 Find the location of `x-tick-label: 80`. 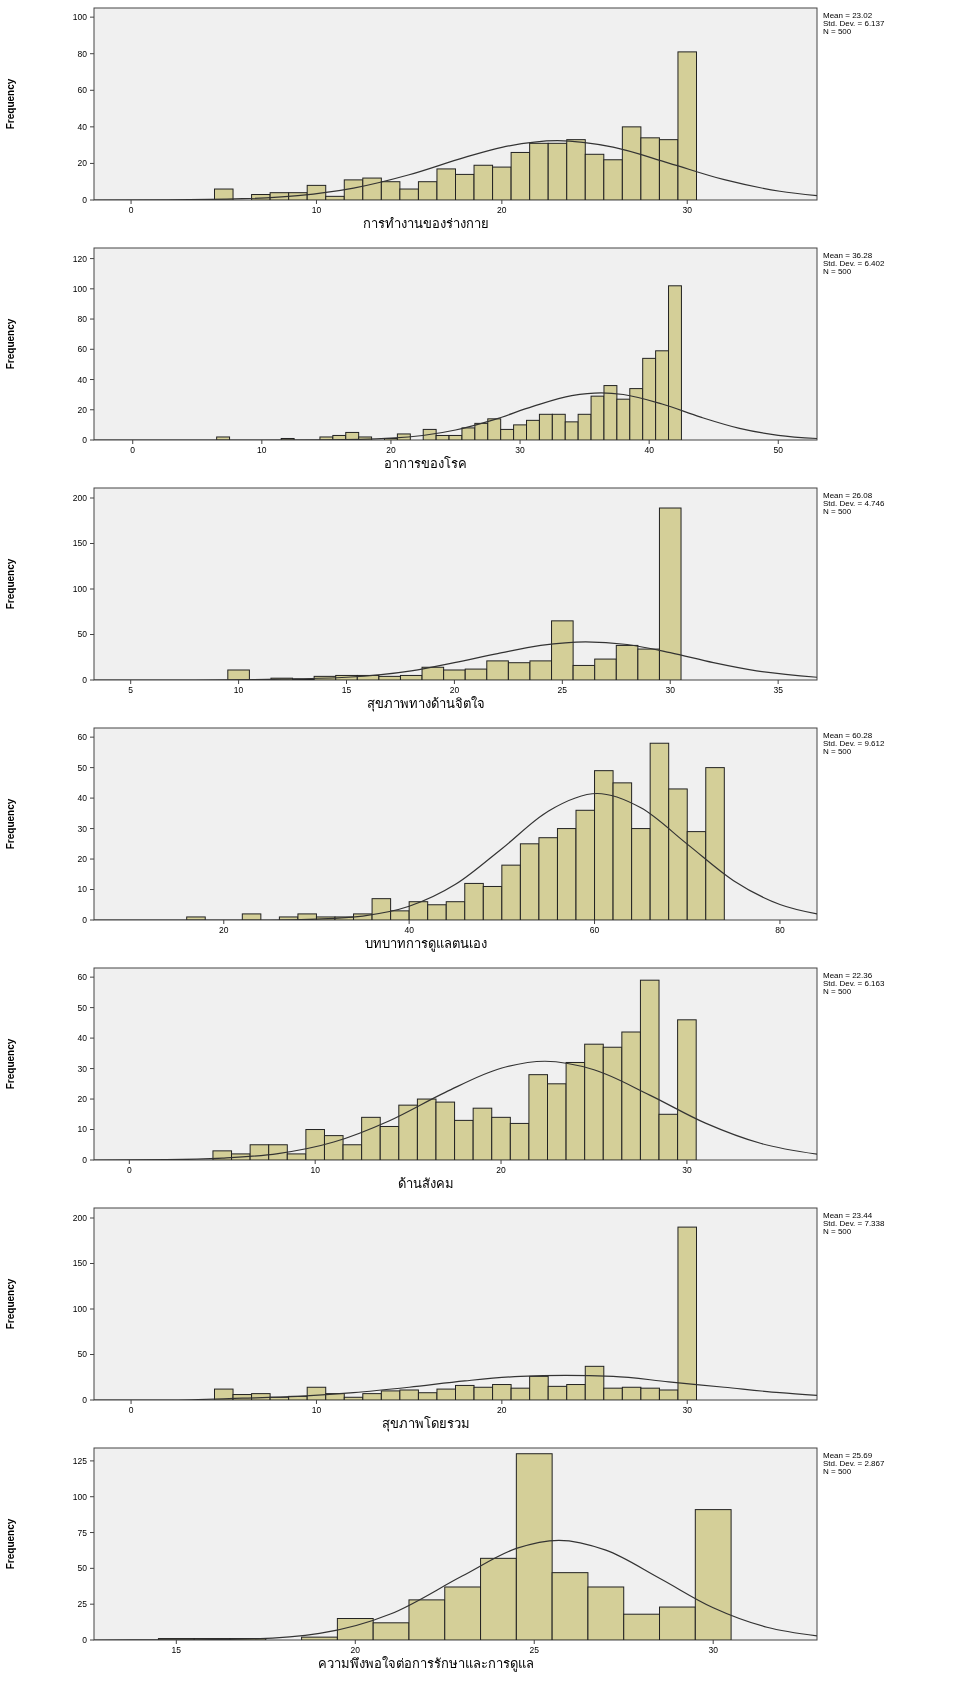

x-tick-label: 80 is located at coordinates (780, 930).